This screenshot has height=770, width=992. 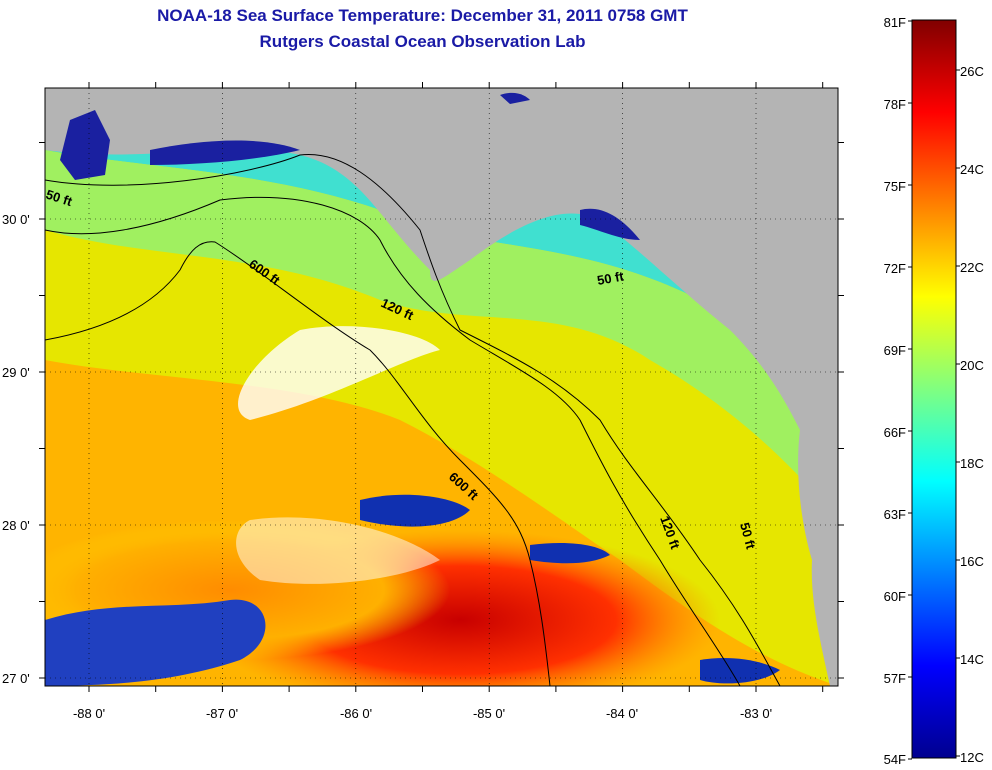 I want to click on lat-label: 28 0', so click(x=16, y=525).